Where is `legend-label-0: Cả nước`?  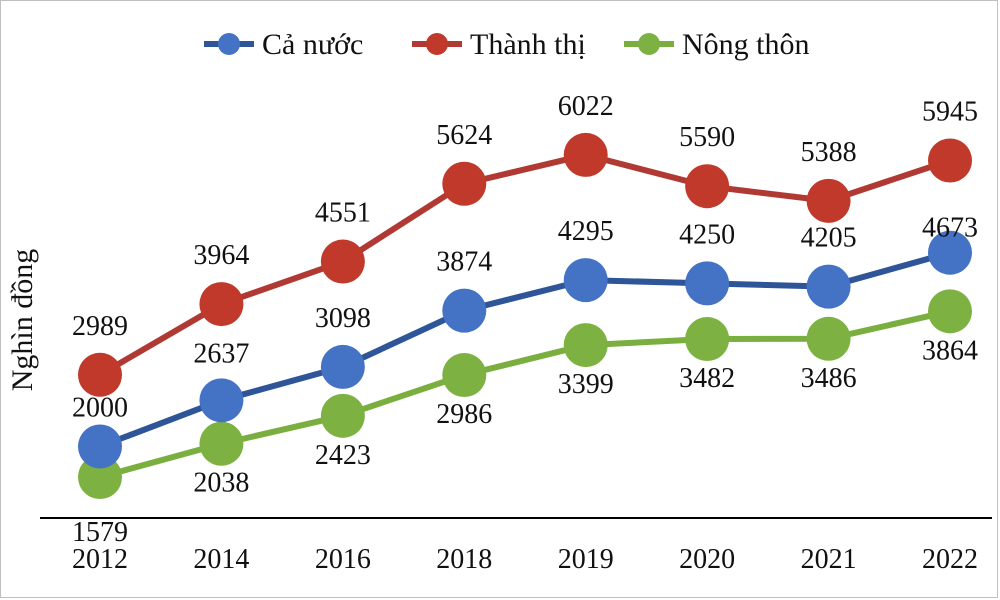 legend-label-0: Cả nước is located at coordinates (312, 44).